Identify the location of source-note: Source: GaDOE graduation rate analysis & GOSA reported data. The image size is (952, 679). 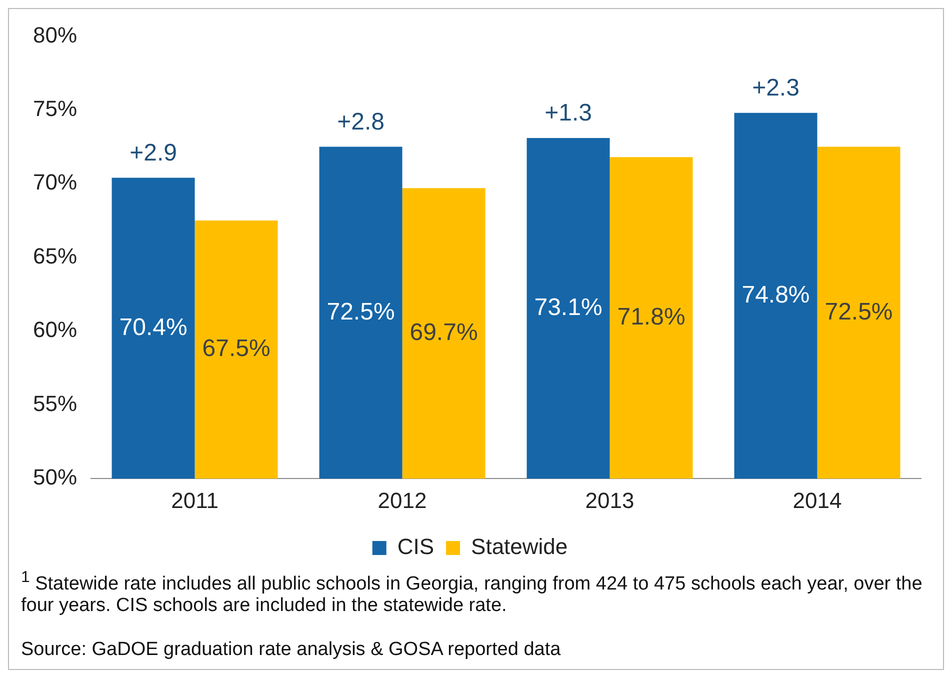
(291, 650).